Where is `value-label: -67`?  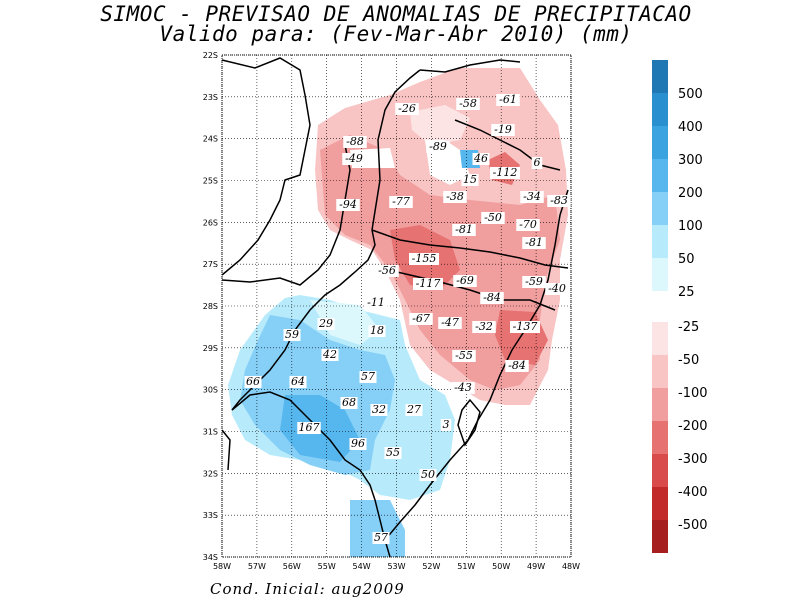 value-label: -67 is located at coordinates (421, 318).